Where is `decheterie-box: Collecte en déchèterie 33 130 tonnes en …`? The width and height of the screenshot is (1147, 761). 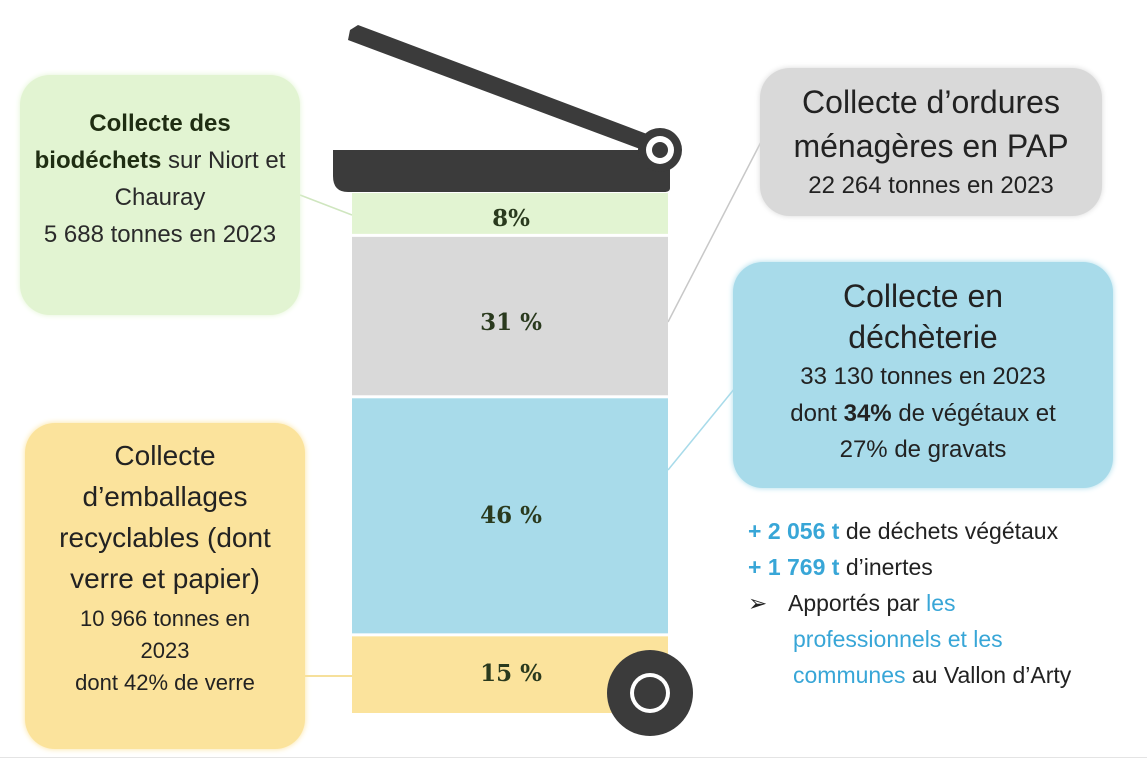
decheterie-box: Collecte en déchèterie 33 130 tonnes en … is located at coordinates (923, 375).